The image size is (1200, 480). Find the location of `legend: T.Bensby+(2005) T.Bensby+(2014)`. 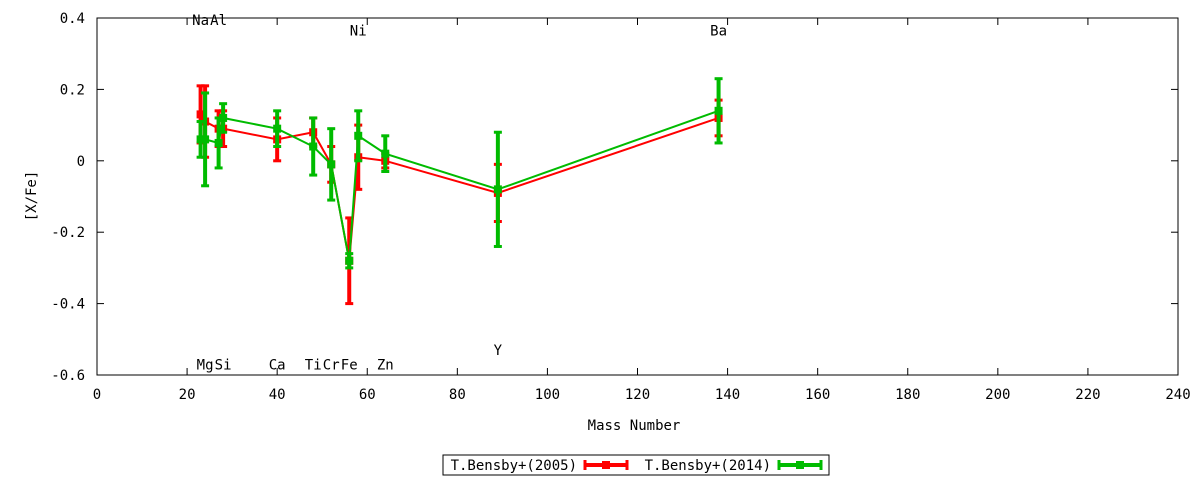

legend: T.Bensby+(2005) T.Bensby+(2014) is located at coordinates (636, 465).